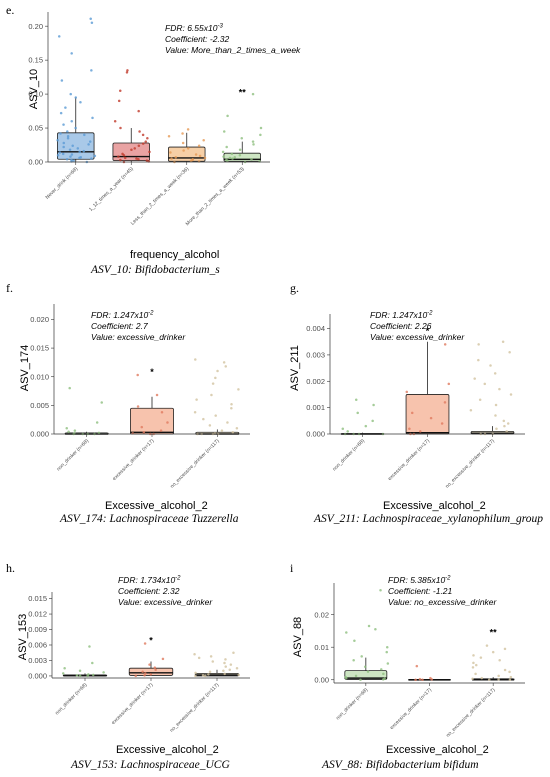 The width and height of the screenshot is (550, 777). I want to click on y-tick-label: 0.006, so click(37, 645).